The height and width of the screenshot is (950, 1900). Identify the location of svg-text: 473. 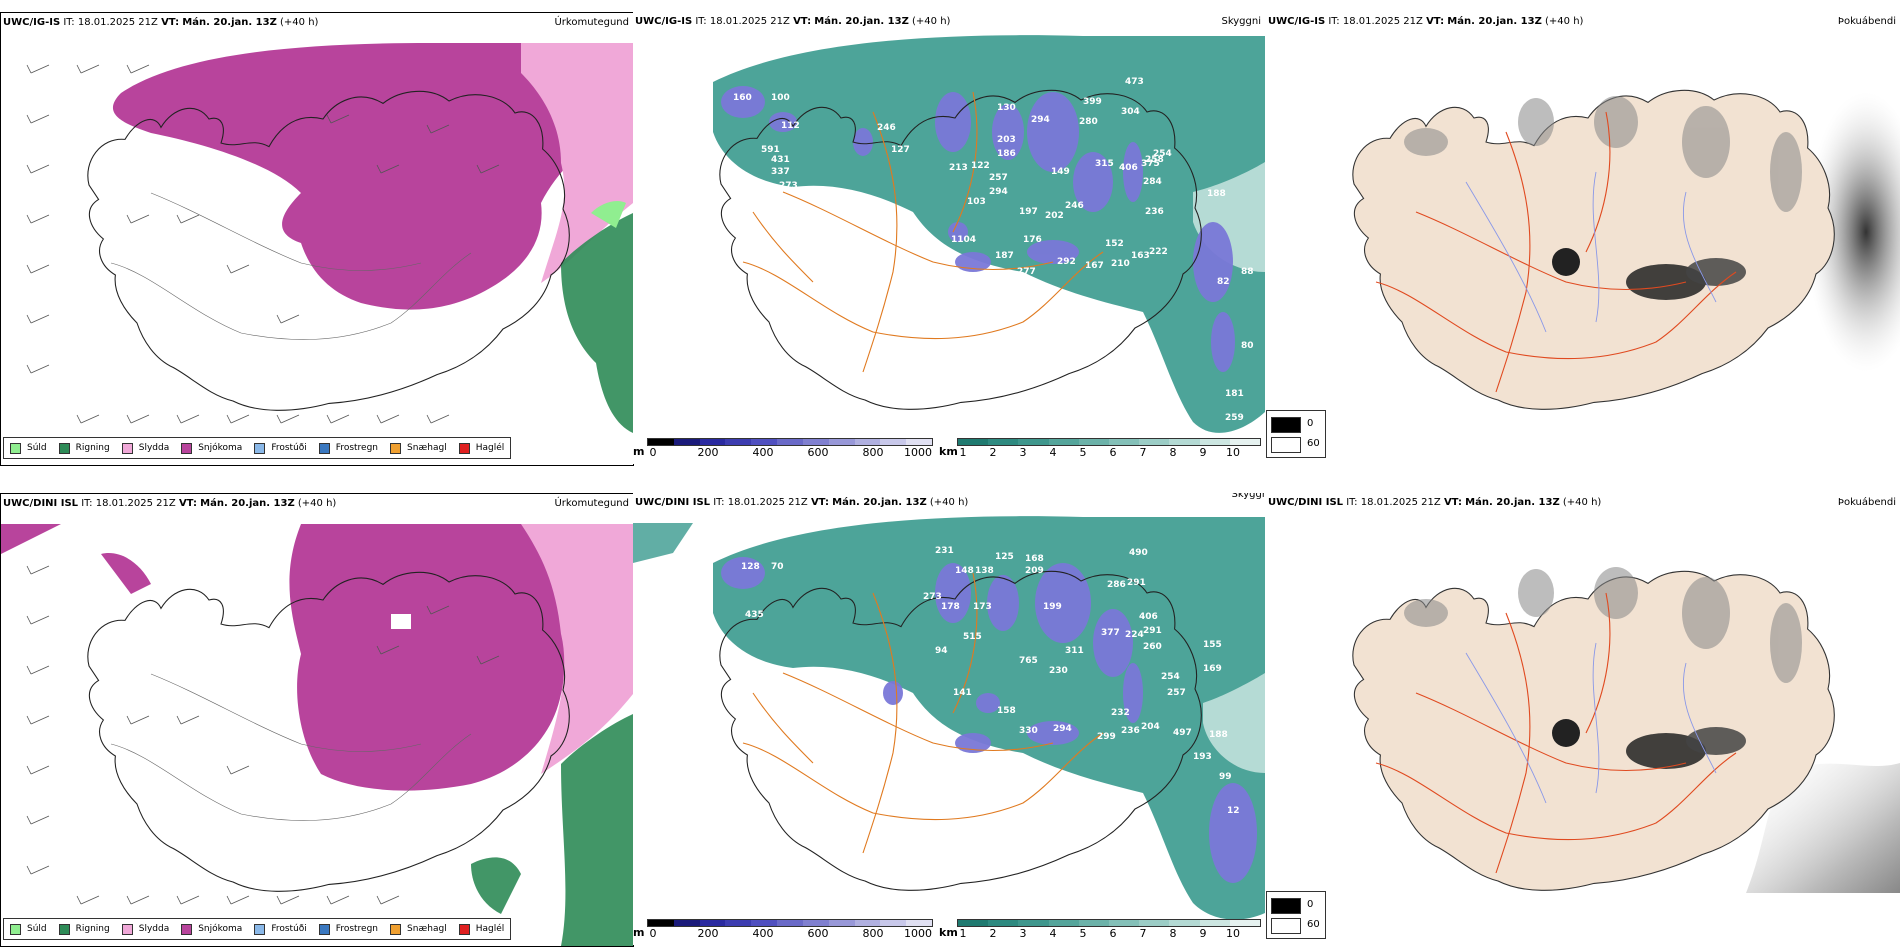
(1134, 82).